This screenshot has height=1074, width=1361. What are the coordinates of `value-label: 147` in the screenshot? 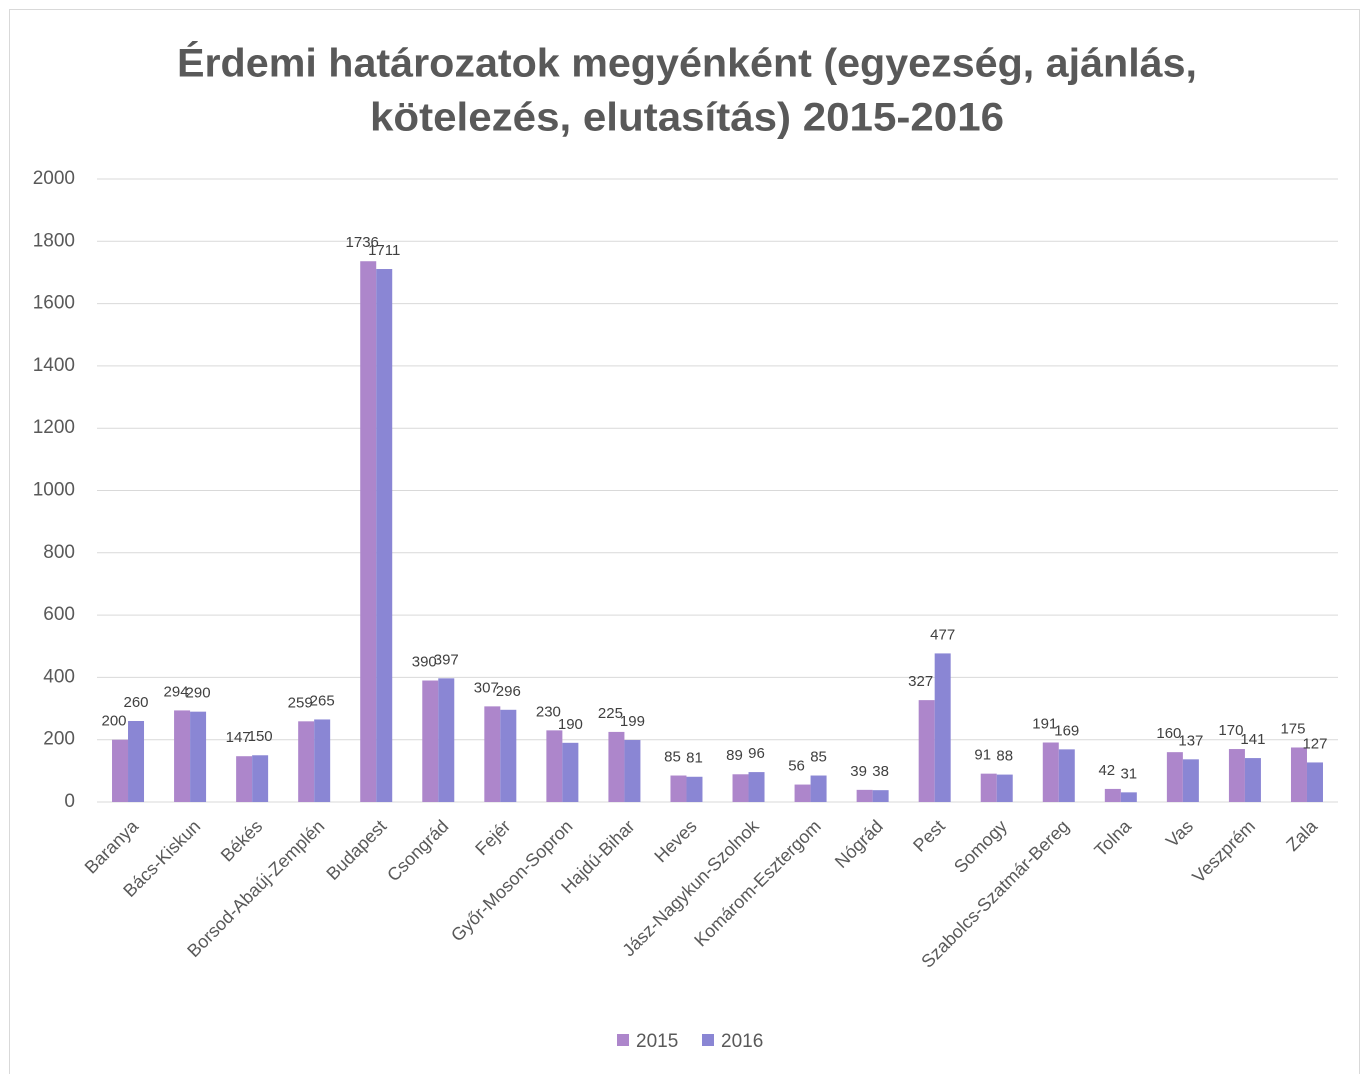 It's located at (238, 737).